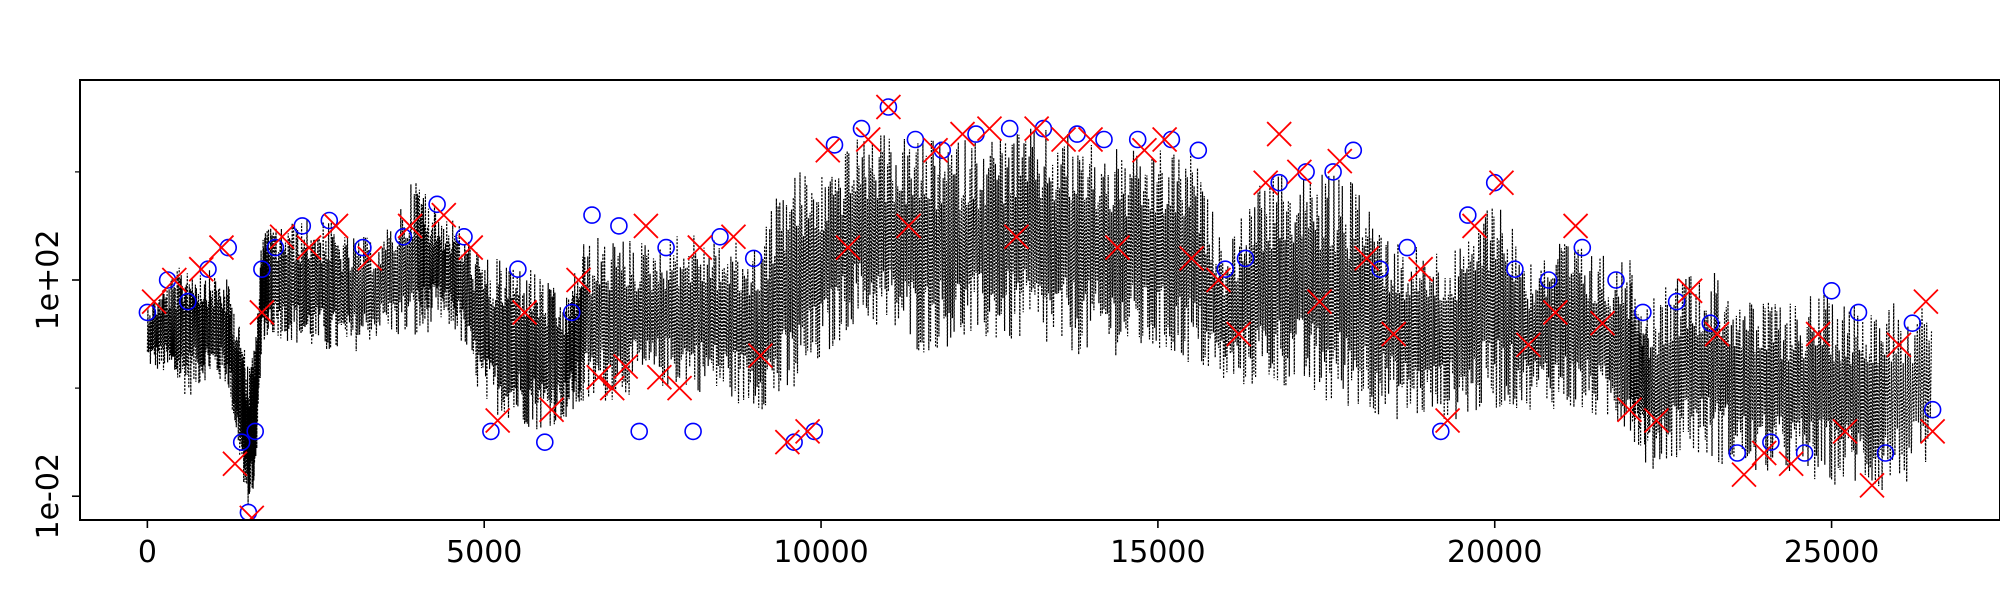  I want to click on x-tick-label: 5000, so click(484, 552).